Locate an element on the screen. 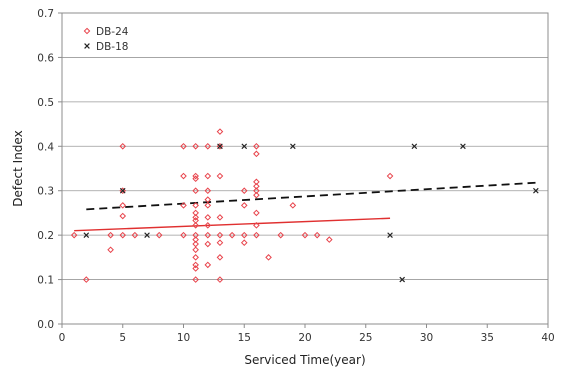 The image size is (565, 373). trend-lines is located at coordinates (305, 206).